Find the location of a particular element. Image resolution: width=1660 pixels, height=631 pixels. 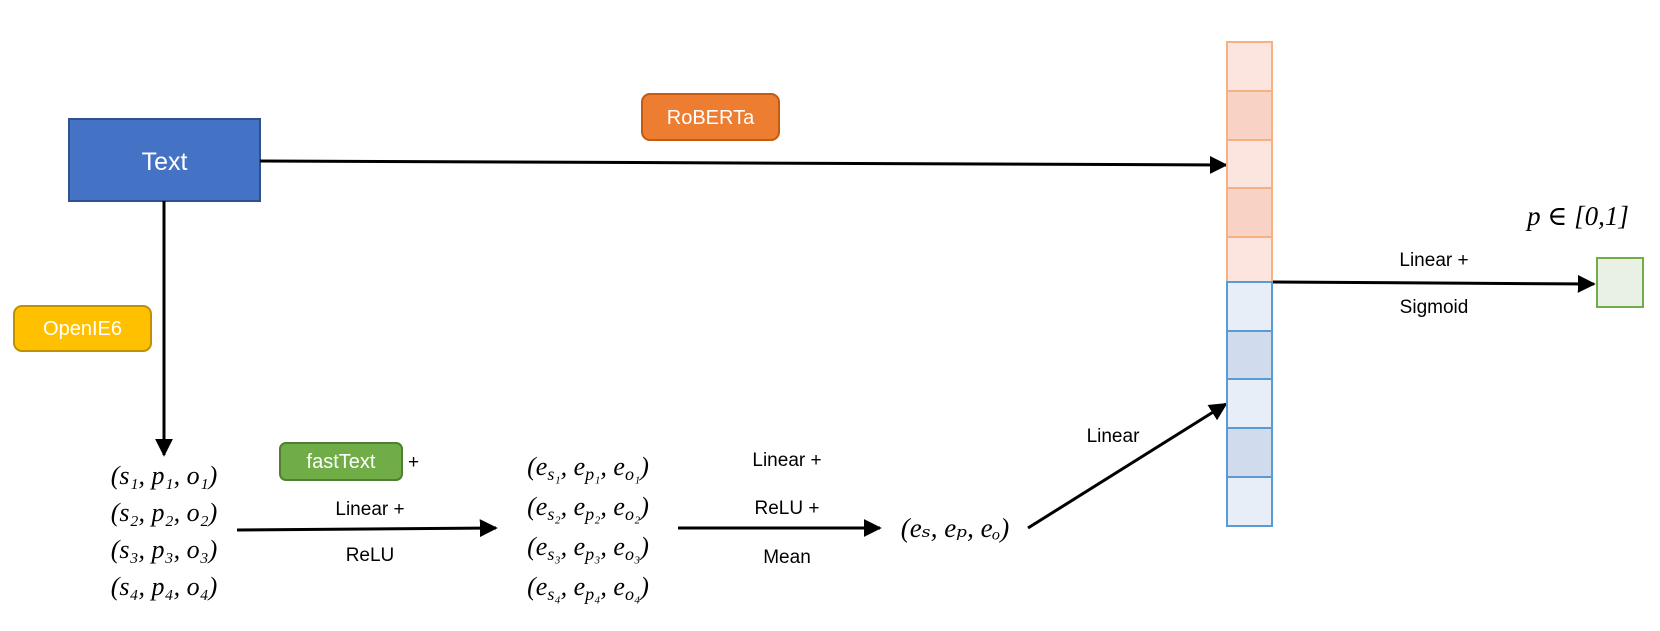

triple-1: (s₁, p₁, o₁) is located at coordinates (164, 475).